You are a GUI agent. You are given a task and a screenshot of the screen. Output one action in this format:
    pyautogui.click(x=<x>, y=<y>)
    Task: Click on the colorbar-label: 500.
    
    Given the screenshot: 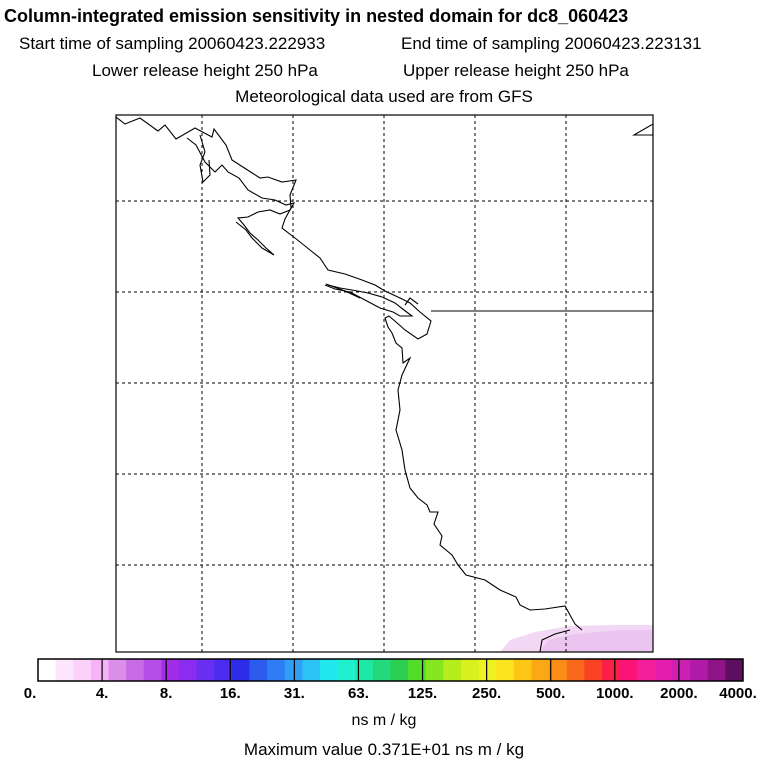 What is the action you would take?
    pyautogui.click(x=551, y=693)
    